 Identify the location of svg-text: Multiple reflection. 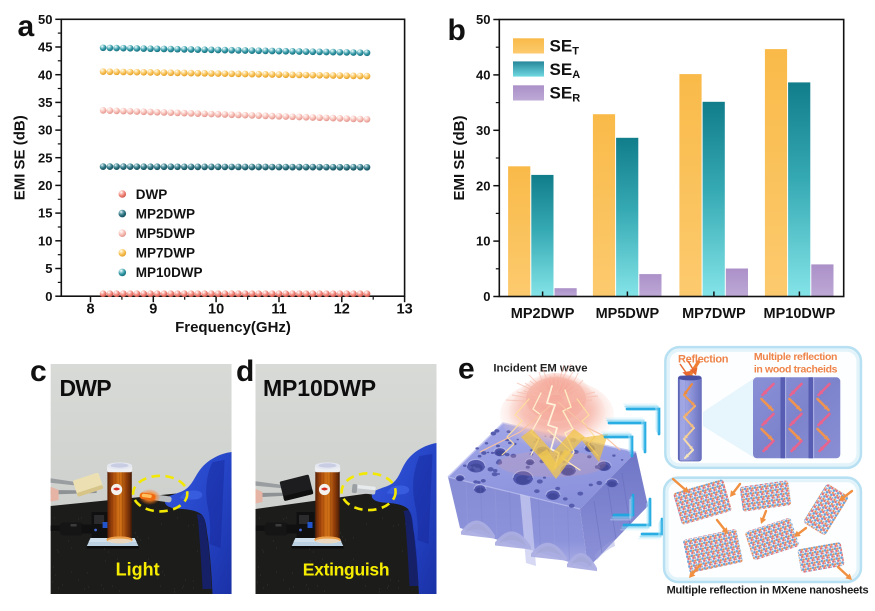
(795, 357).